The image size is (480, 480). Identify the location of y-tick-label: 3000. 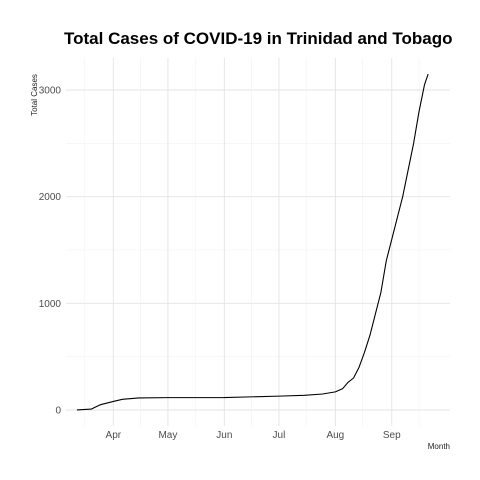
(50, 91).